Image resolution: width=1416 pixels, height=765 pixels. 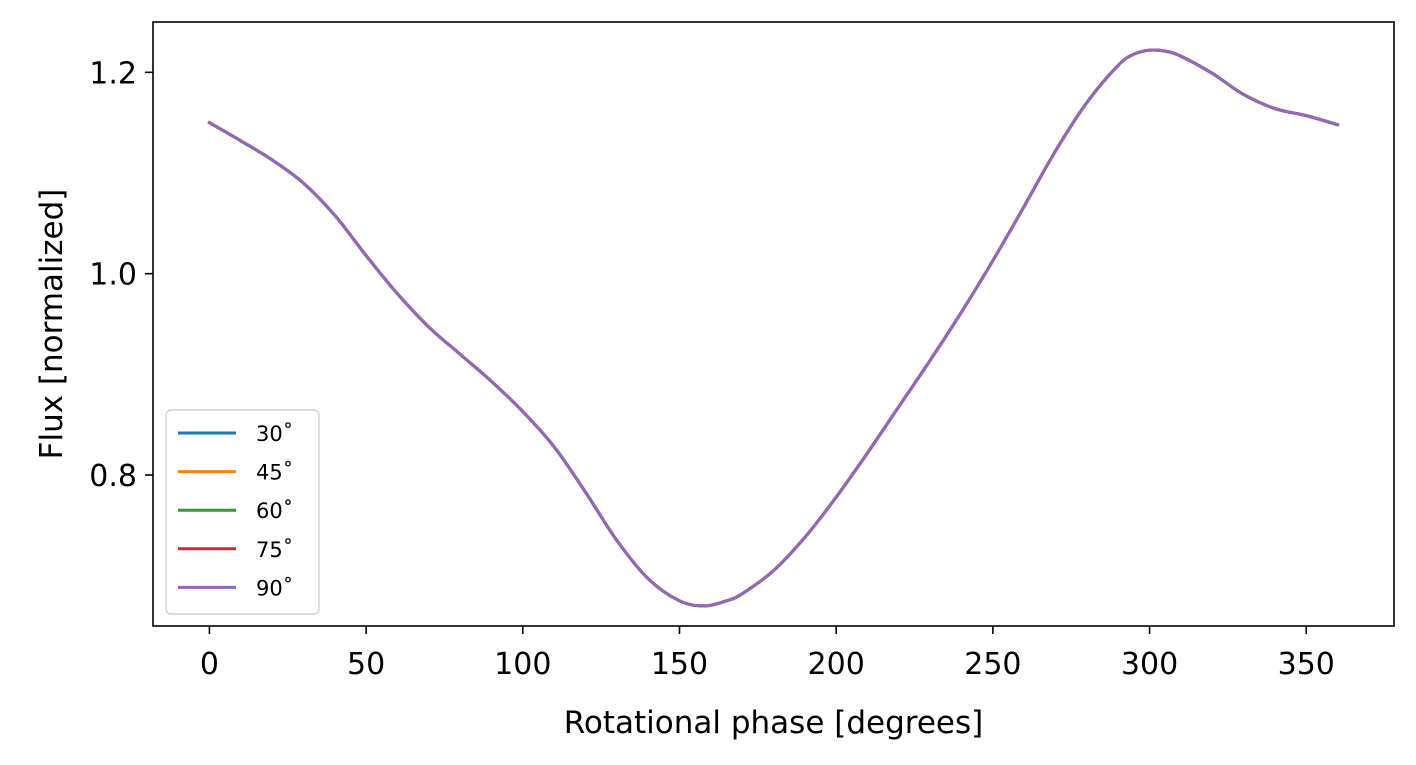 I want to click on x-tick-label: 50, so click(x=366, y=664).